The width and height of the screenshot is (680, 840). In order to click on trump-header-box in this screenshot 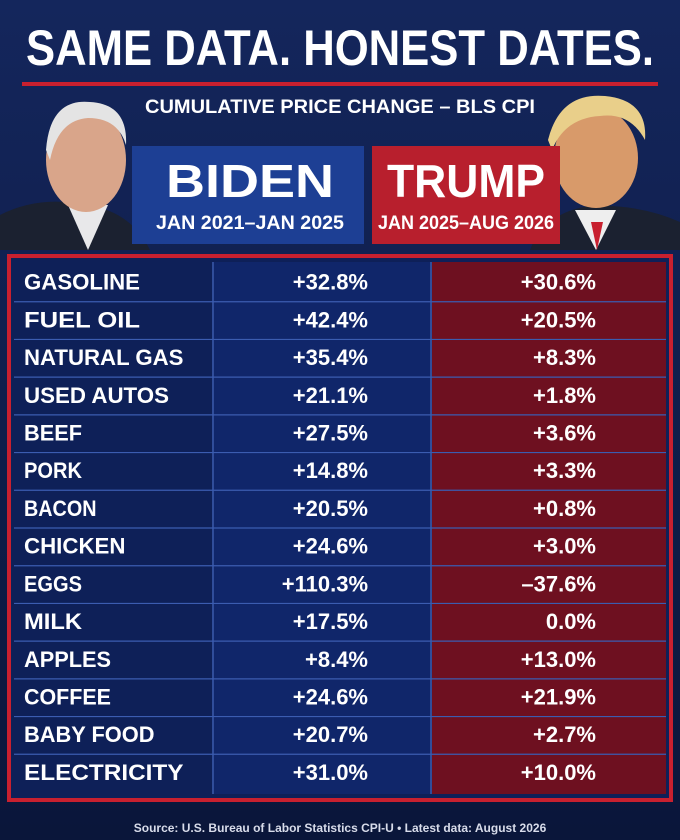, I will do `click(466, 195)`.